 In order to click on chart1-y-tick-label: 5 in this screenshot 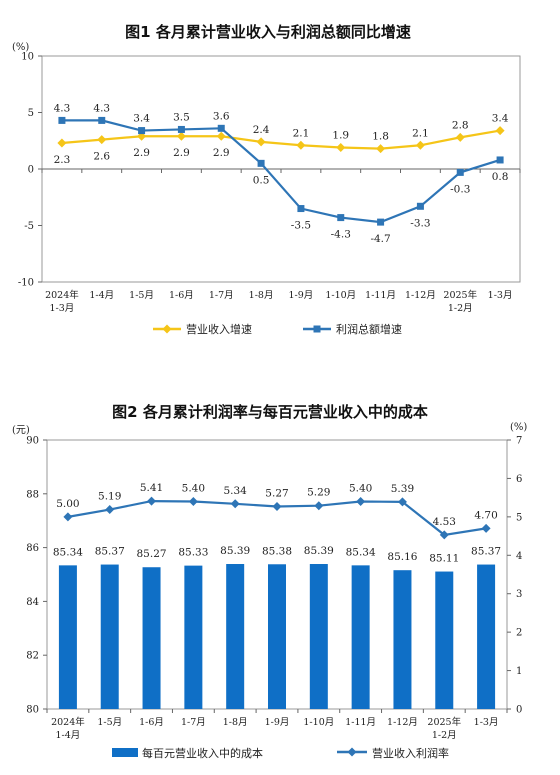, I will do `click(31, 113)`.